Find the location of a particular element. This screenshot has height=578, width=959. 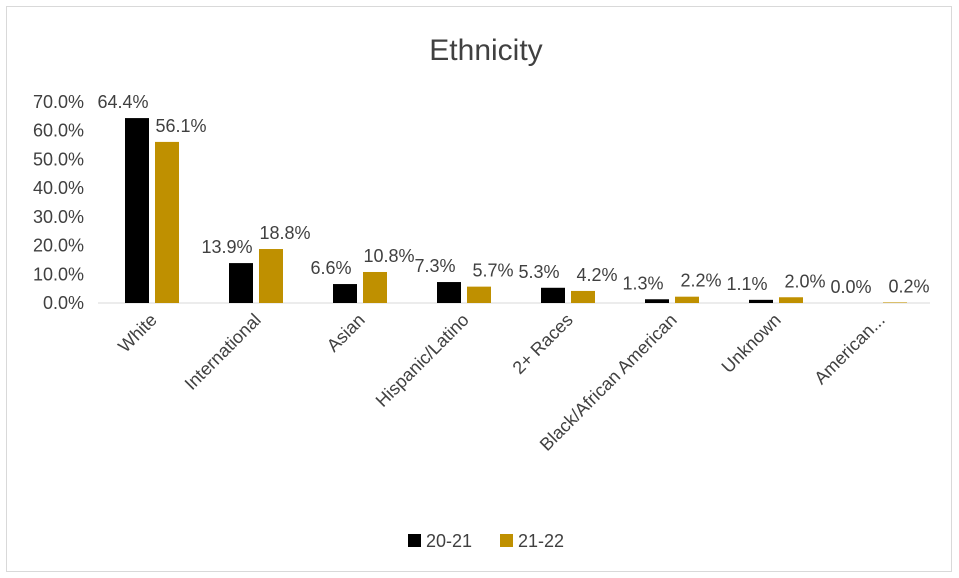

legend-label: 20-21 is located at coordinates (449, 541).